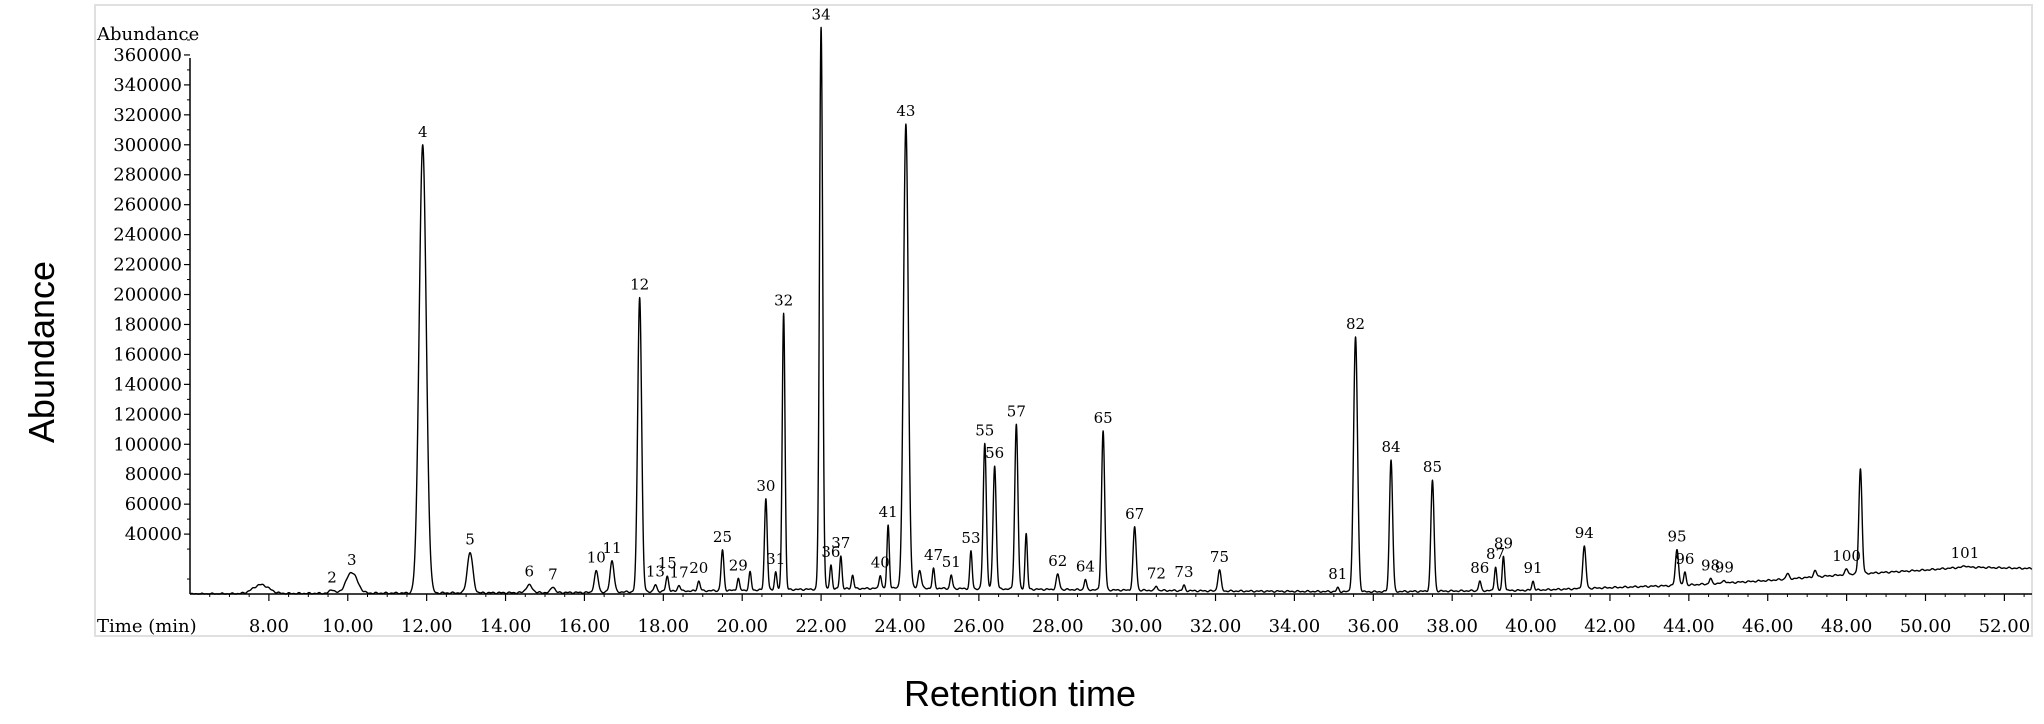  I want to click on peak-label: 10, so click(596, 558).